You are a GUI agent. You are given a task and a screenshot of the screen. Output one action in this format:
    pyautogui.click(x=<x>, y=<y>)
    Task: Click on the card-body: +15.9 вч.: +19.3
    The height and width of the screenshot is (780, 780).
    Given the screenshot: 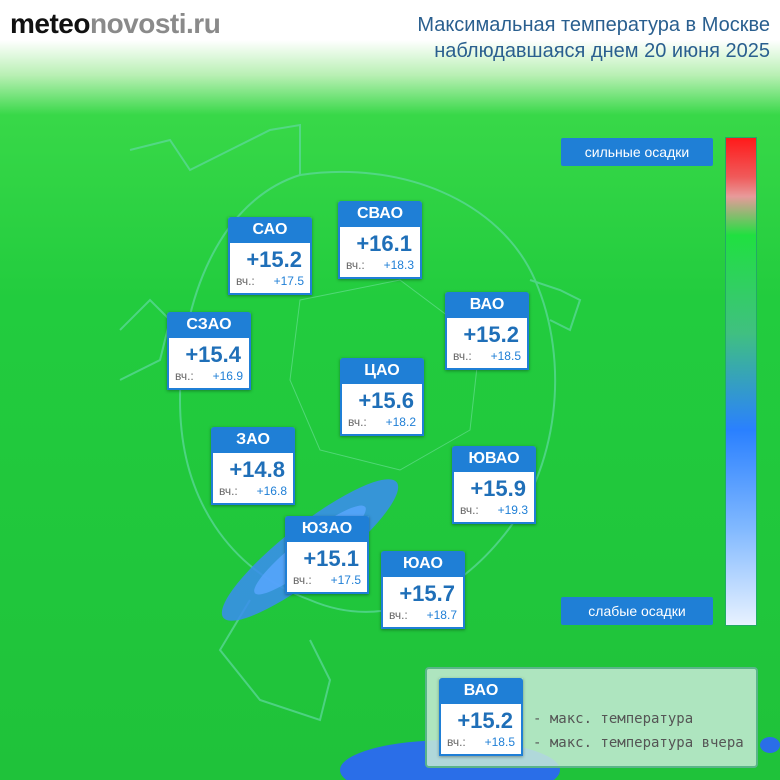 What is the action you would take?
    pyautogui.click(x=494, y=498)
    